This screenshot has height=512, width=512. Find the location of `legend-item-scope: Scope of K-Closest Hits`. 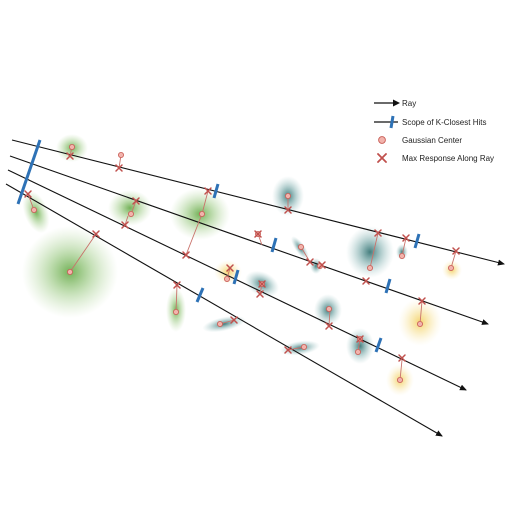

legend-item-scope: Scope of K-Closest Hits is located at coordinates (440, 122).